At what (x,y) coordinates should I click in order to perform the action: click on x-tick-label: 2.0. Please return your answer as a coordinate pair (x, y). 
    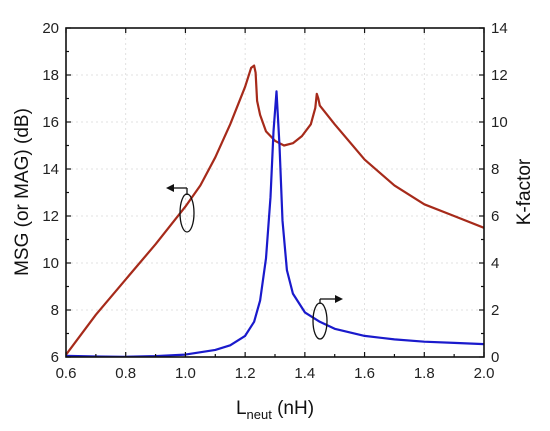
    Looking at the image, I should click on (484, 373).